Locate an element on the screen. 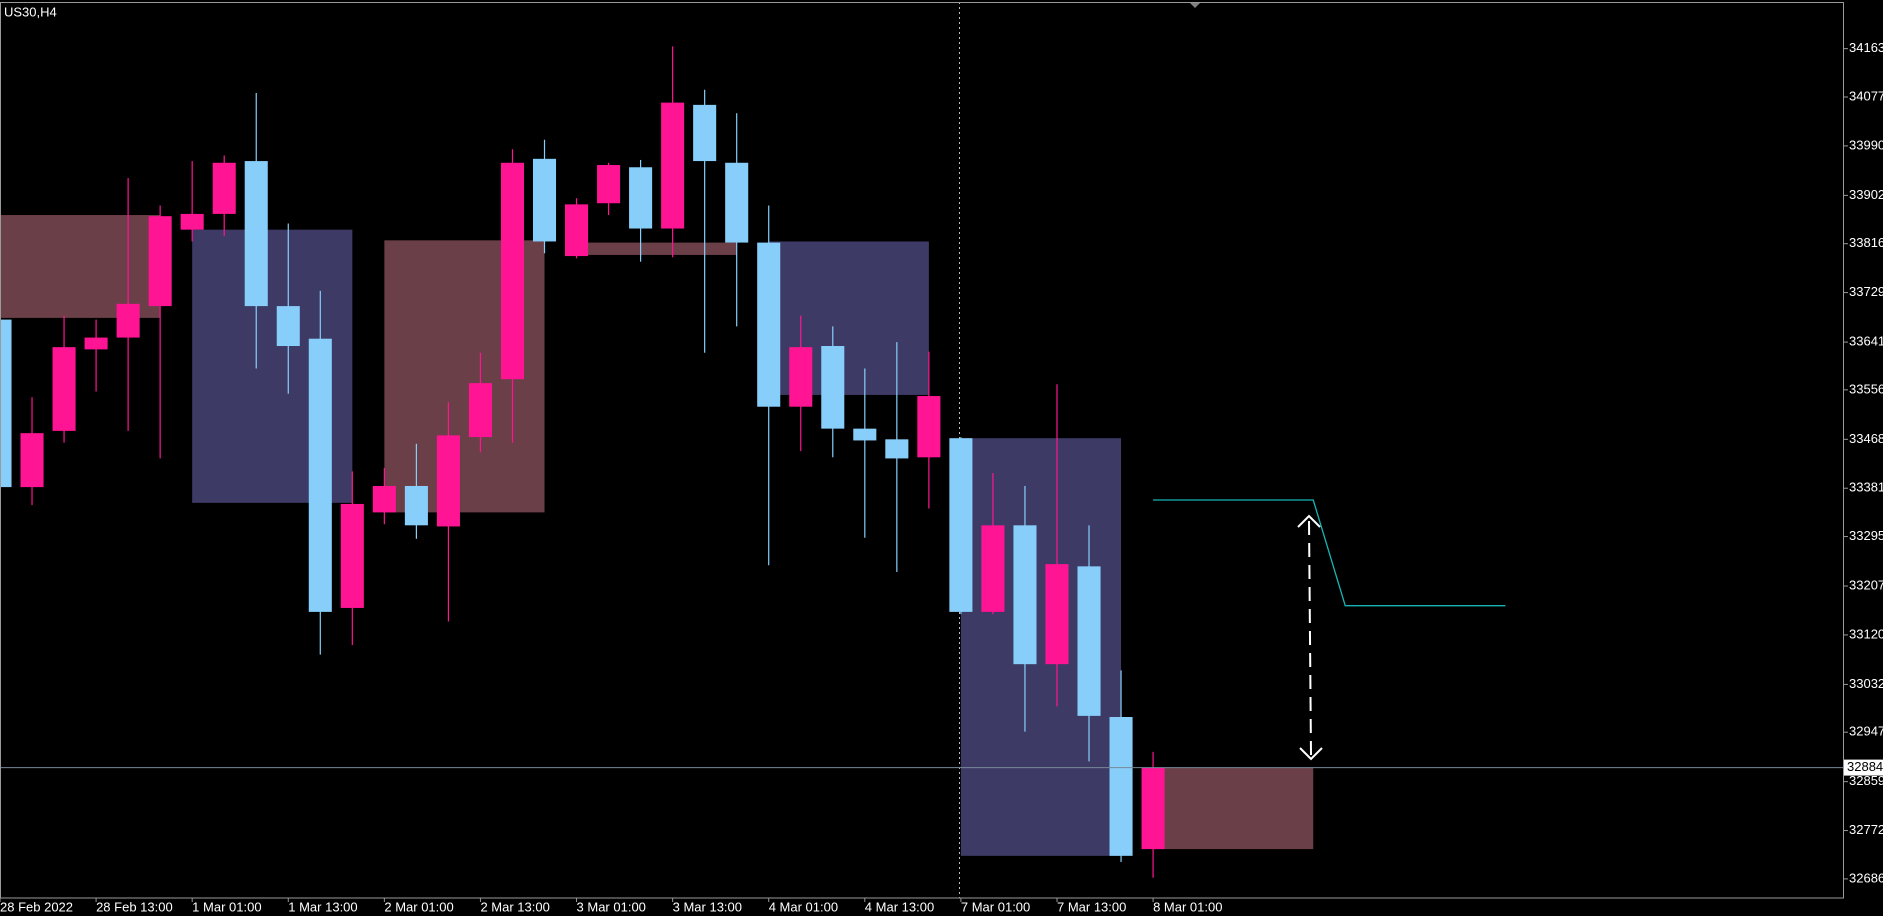  x-tick-label: 2 Mar 13:00 is located at coordinates (514, 906).